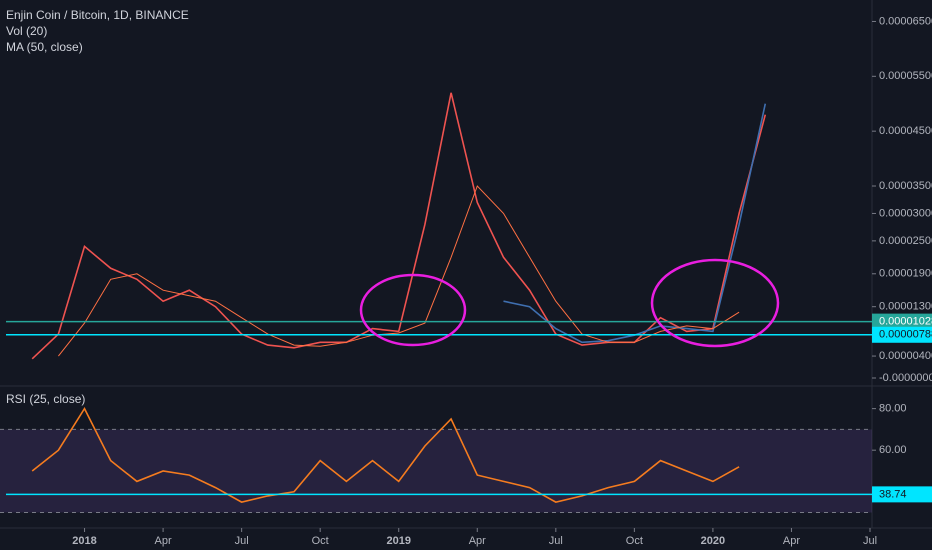 Image resolution: width=932 pixels, height=550 pixels. What do you see at coordinates (97, 15) in the screenshot?
I see `chart-title: Enjin Coin / Bitcoin, 1D, BINANCE` at bounding box center [97, 15].